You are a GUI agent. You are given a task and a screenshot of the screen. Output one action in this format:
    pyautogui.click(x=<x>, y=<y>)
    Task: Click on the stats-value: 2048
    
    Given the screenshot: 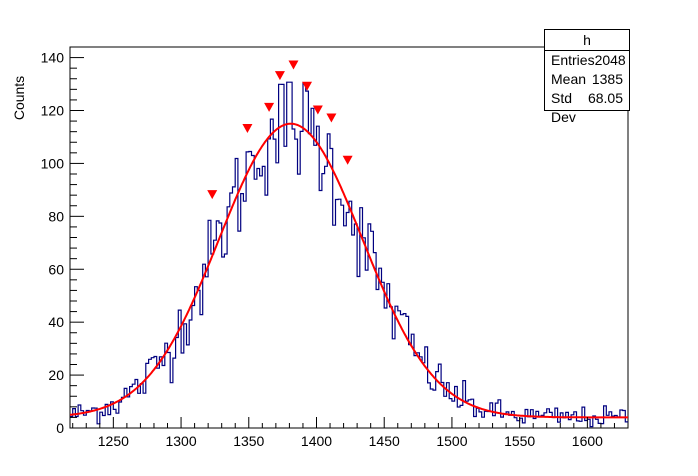 What is the action you would take?
    pyautogui.click(x=610, y=60)
    